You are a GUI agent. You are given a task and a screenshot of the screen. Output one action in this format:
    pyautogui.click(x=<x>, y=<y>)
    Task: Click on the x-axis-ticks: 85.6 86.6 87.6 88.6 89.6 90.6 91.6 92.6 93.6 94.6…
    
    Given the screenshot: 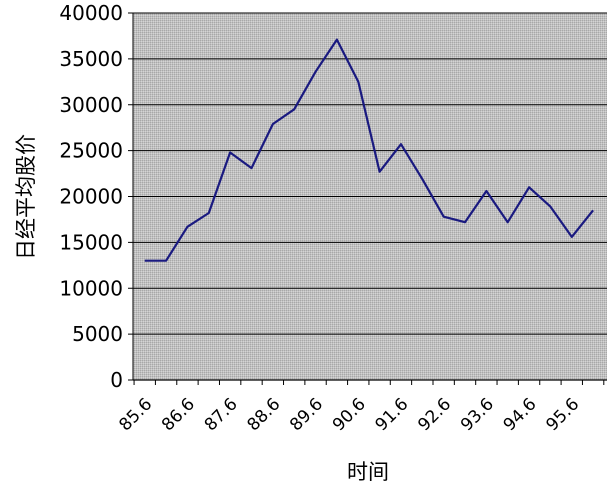 What is the action you would take?
    pyautogui.click(x=361, y=407)
    